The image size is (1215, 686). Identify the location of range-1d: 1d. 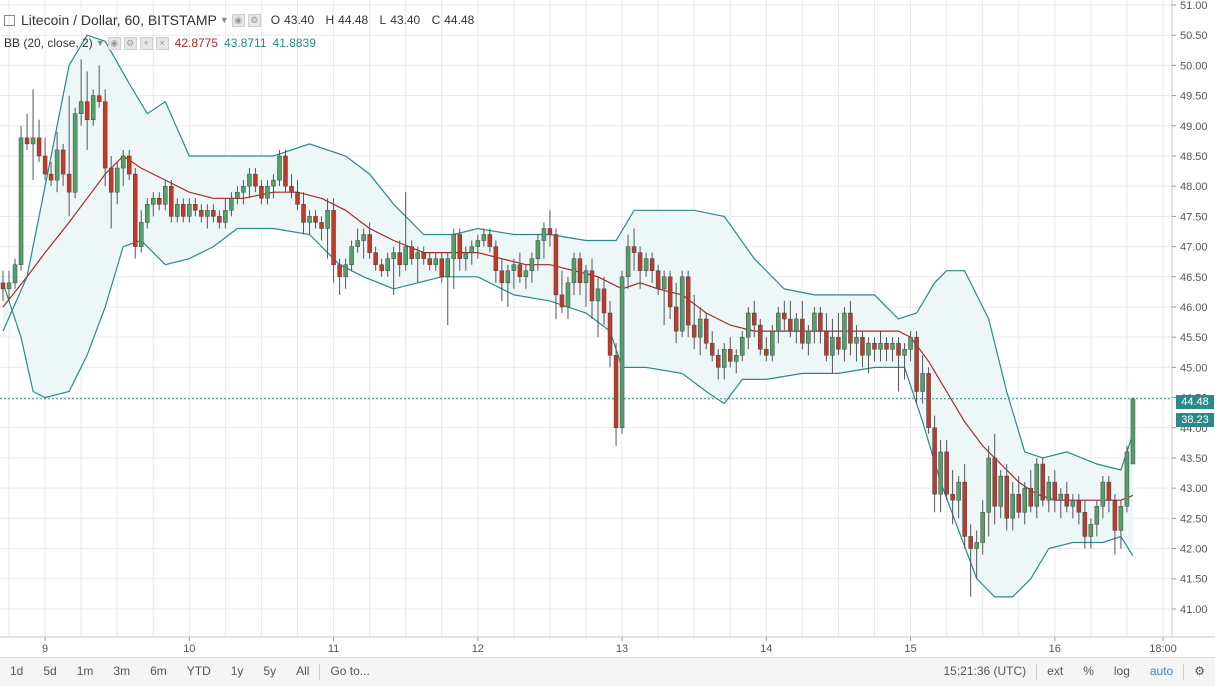
(17, 671).